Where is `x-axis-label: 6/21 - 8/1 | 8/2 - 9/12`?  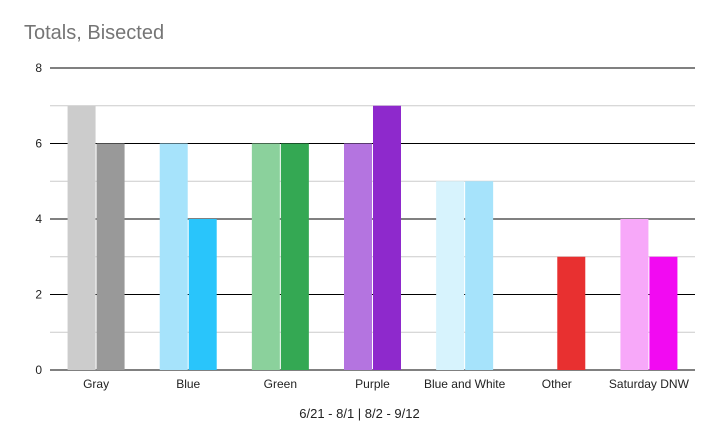 x-axis-label: 6/21 - 8/1 | 8/2 - 9/12 is located at coordinates (359, 413).